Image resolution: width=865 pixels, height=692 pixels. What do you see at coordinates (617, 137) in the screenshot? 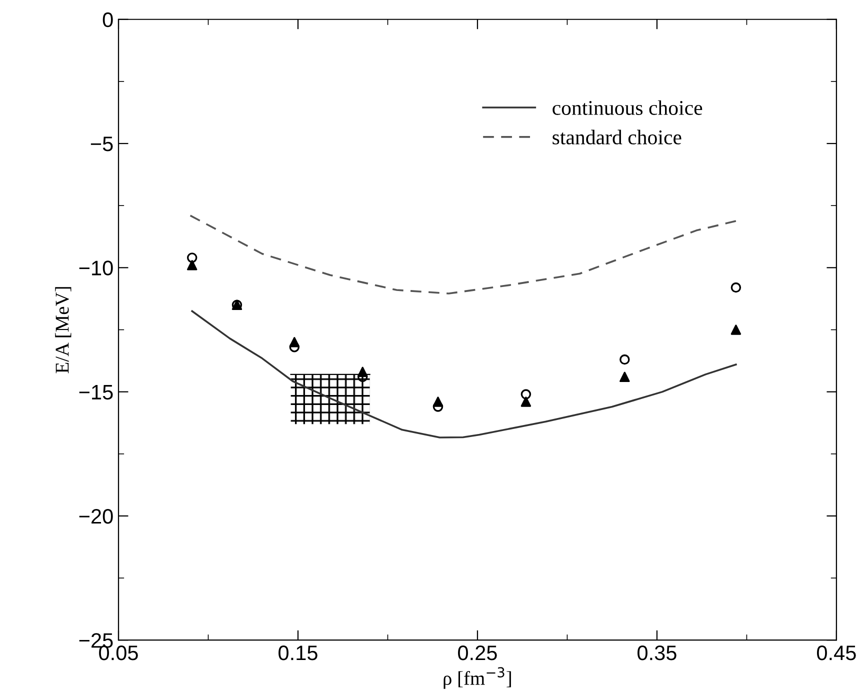
I see `legend-label: standard choice` at bounding box center [617, 137].